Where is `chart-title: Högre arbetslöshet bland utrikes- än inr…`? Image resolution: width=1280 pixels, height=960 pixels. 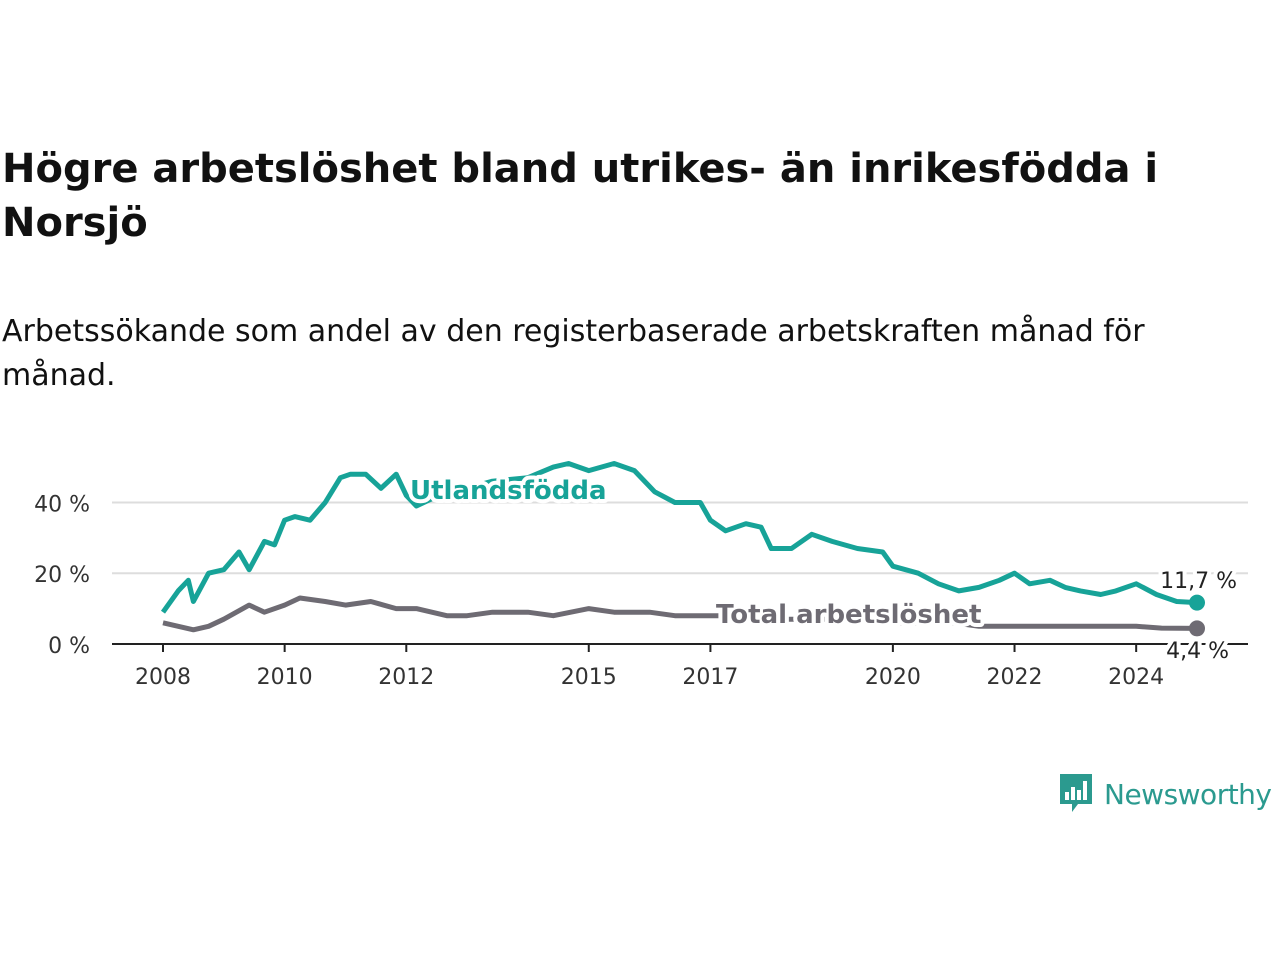 chart-title: Högre arbetslöshet bland utrikes- än inr… is located at coordinates (580, 196).